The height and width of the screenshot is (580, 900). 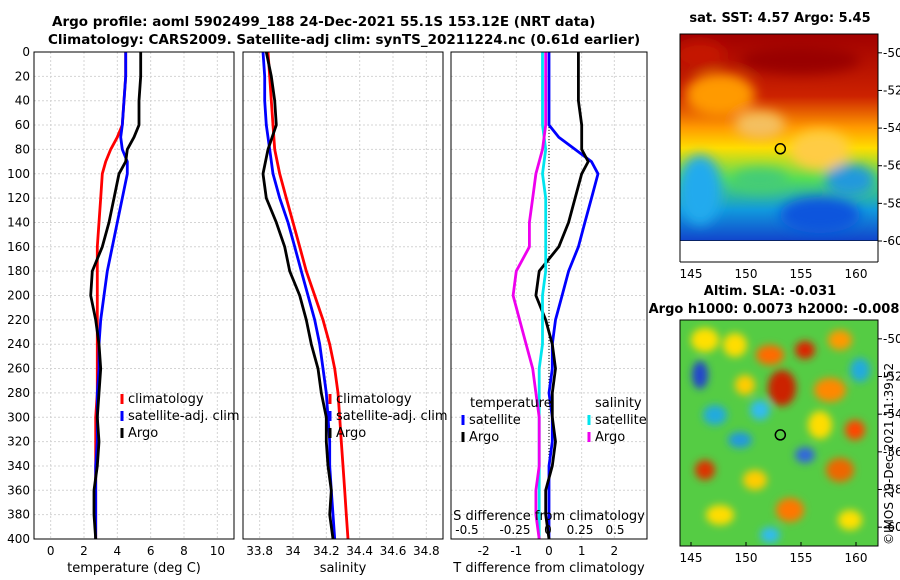 I want to click on ytick-label: 0, so click(x=26, y=52).